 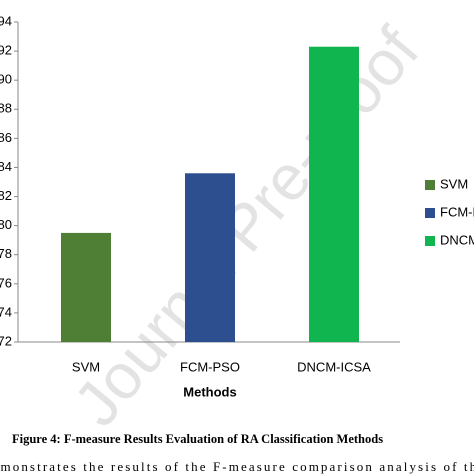 What do you see at coordinates (6, 79) in the screenshot?
I see `y-tick-label: 90` at bounding box center [6, 79].